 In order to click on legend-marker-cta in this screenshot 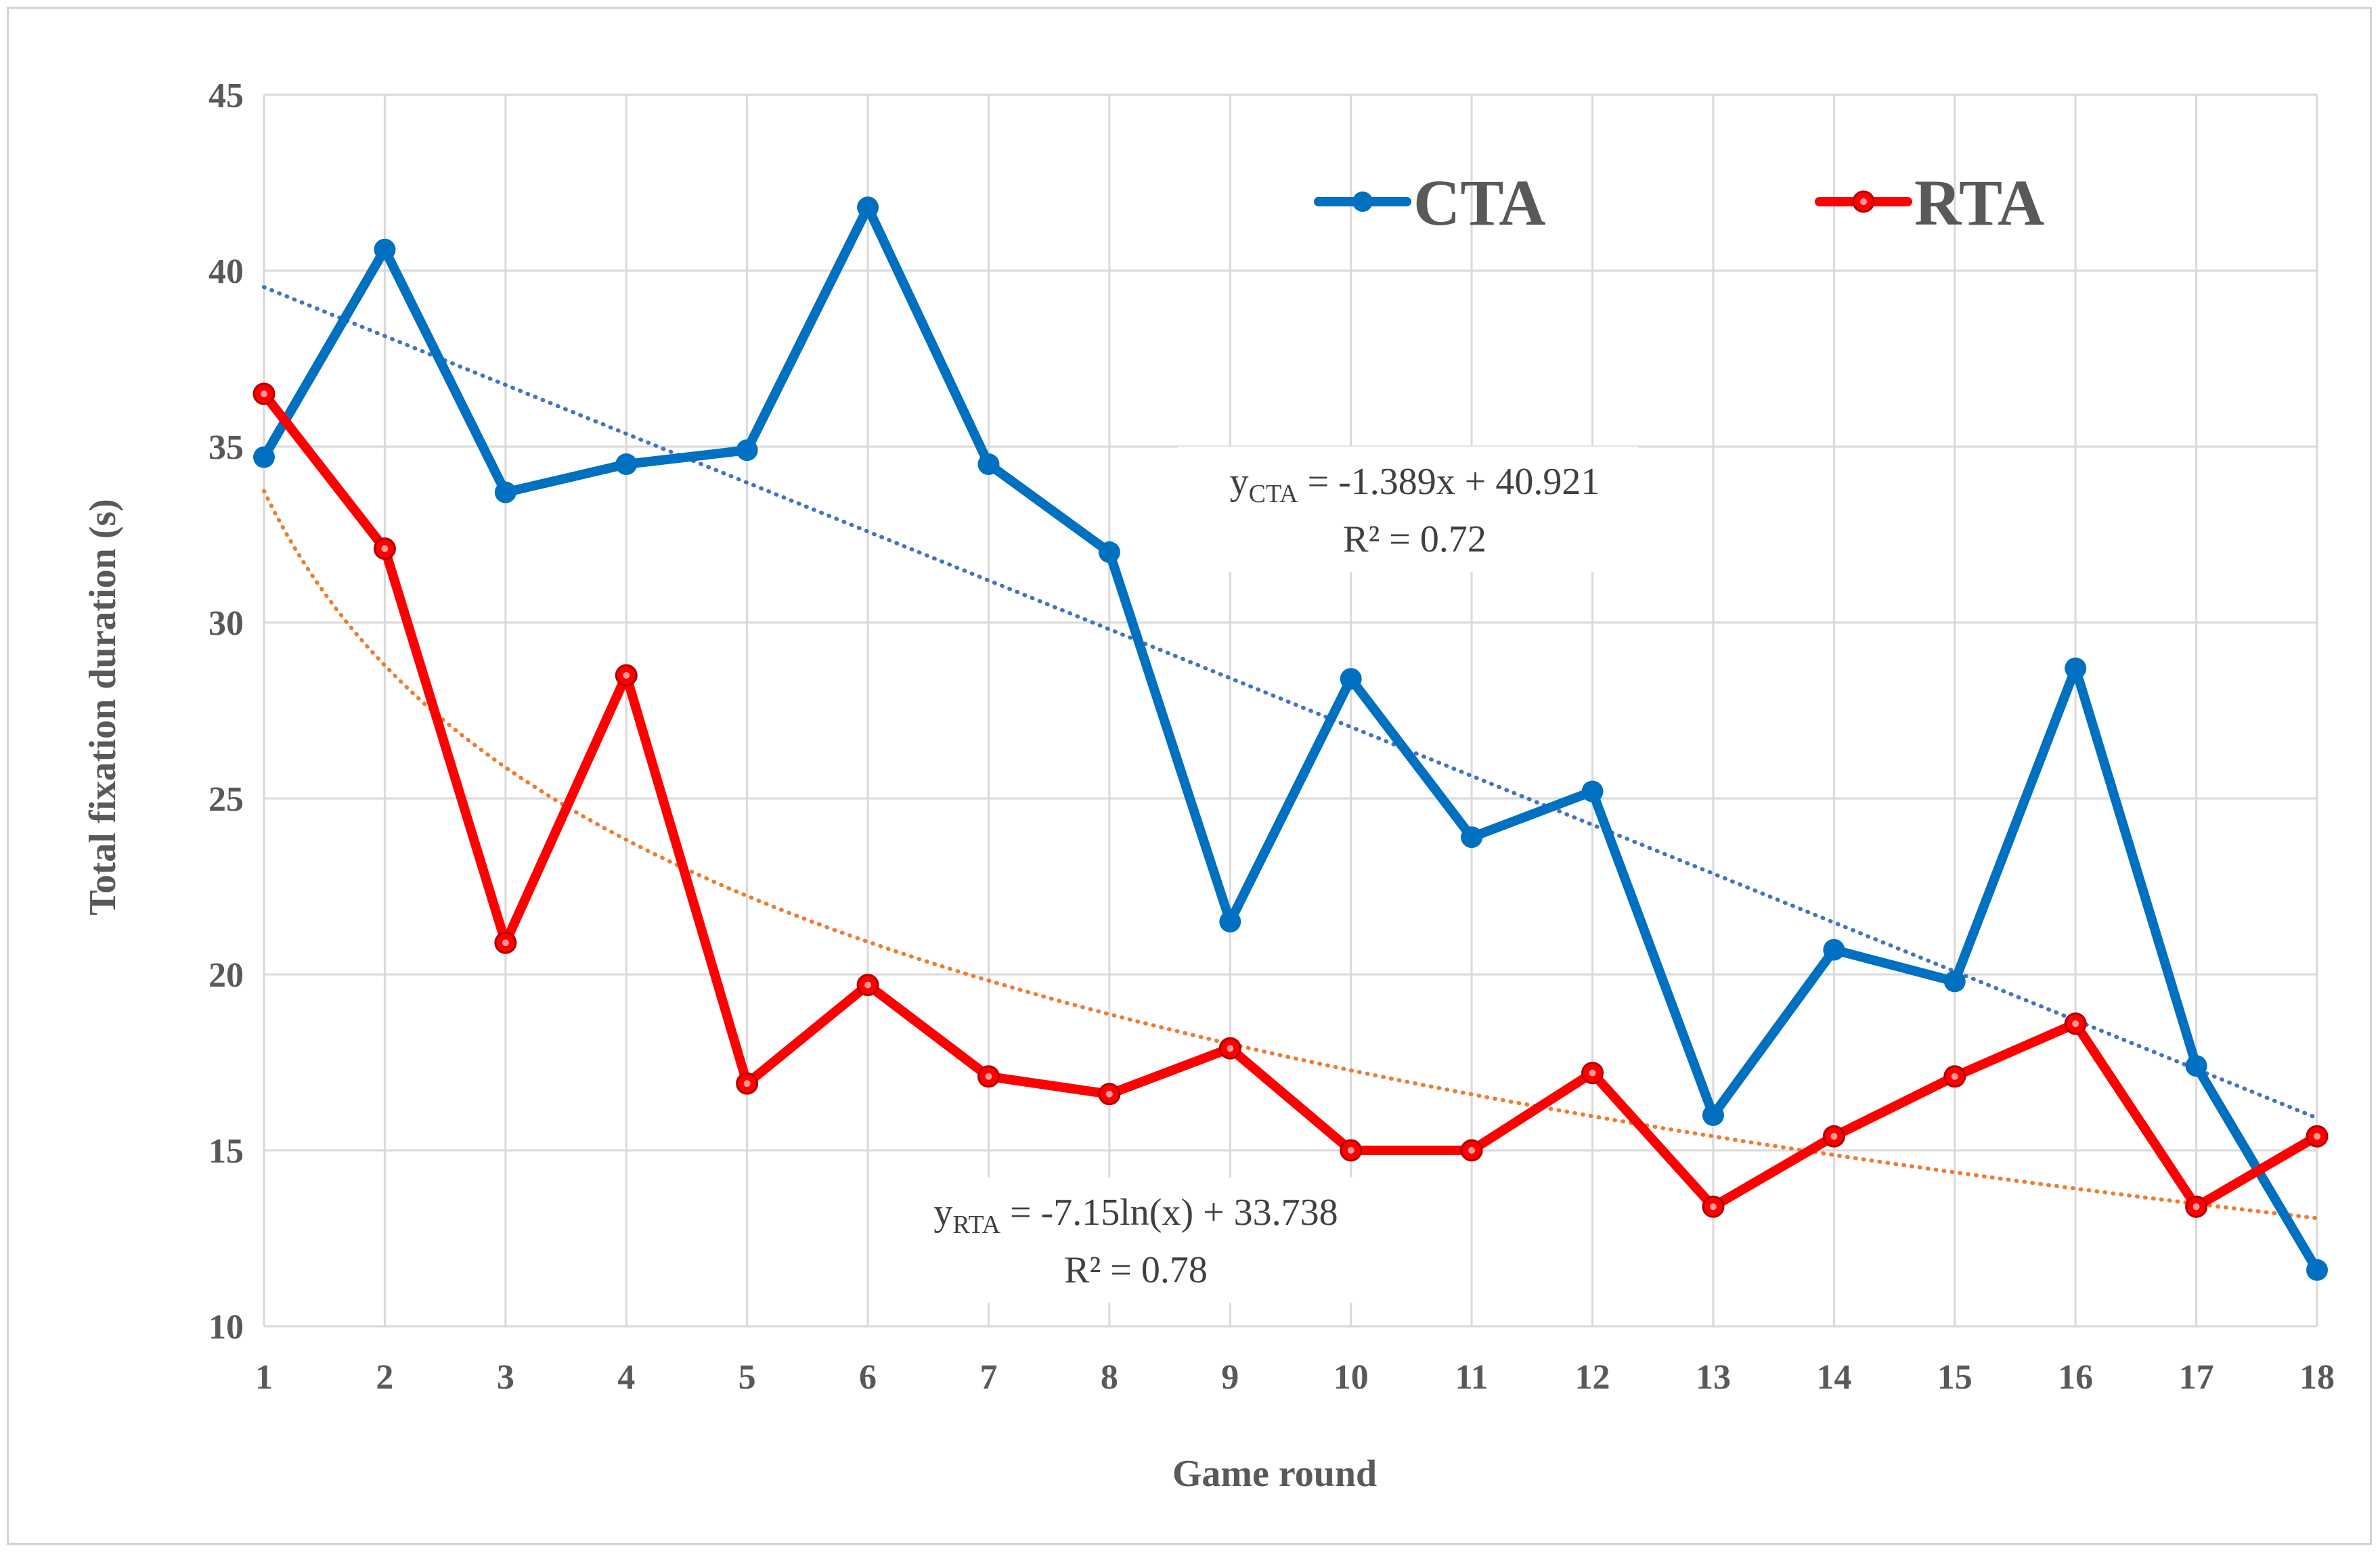, I will do `click(1362, 202)`.